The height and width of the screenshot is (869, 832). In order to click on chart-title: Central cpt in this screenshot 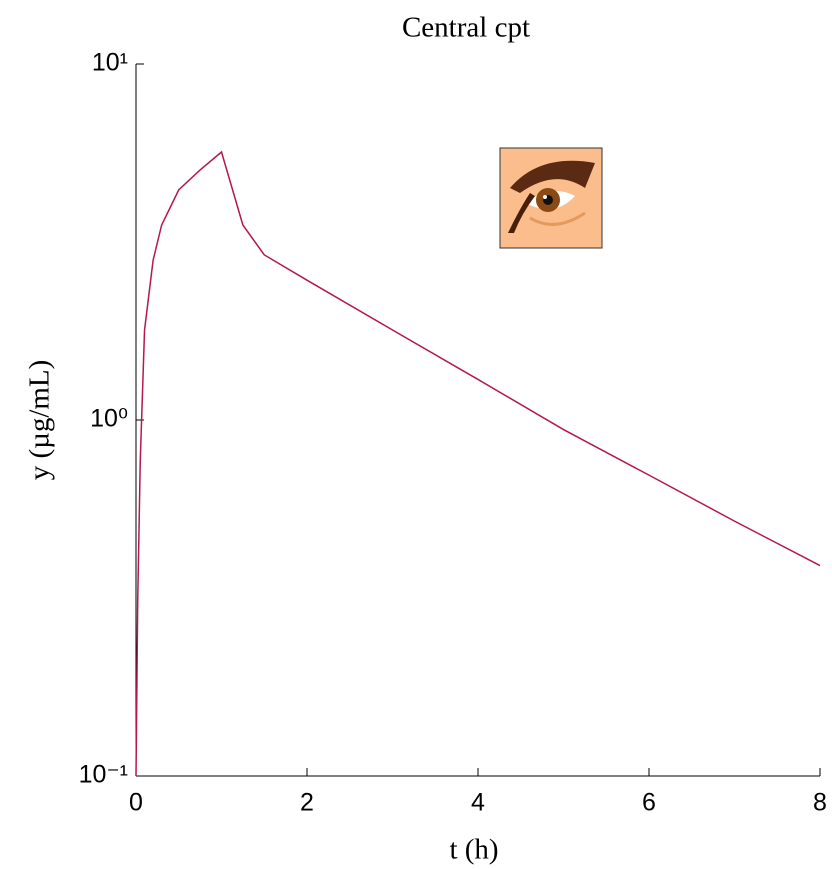, I will do `click(466, 28)`.